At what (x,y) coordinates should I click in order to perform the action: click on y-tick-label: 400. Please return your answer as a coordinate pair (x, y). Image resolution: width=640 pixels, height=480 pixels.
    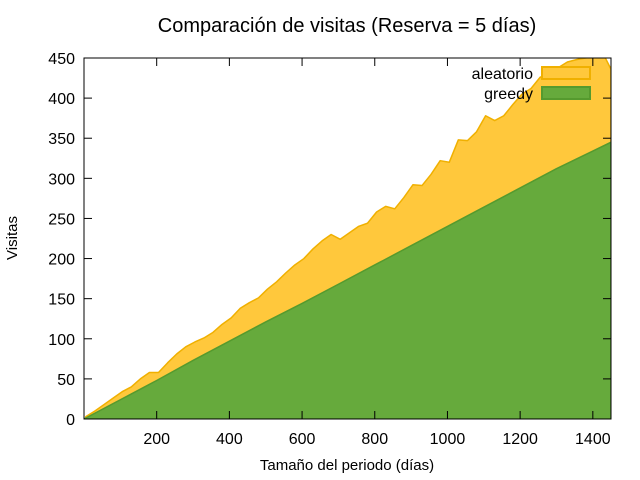
    Looking at the image, I should click on (61, 99).